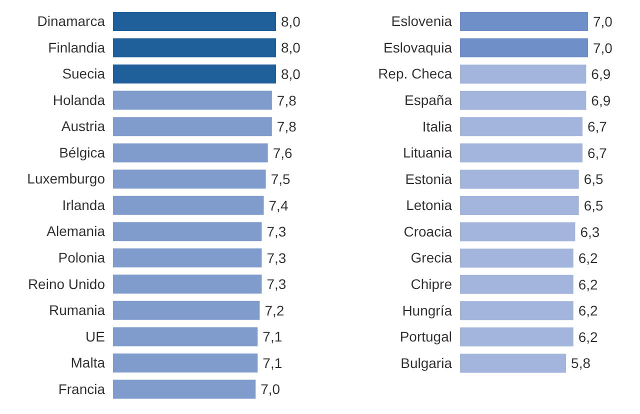 The height and width of the screenshot is (414, 640). What do you see at coordinates (88, 362) in the screenshot?
I see `y-tick-label: Malta` at bounding box center [88, 362].